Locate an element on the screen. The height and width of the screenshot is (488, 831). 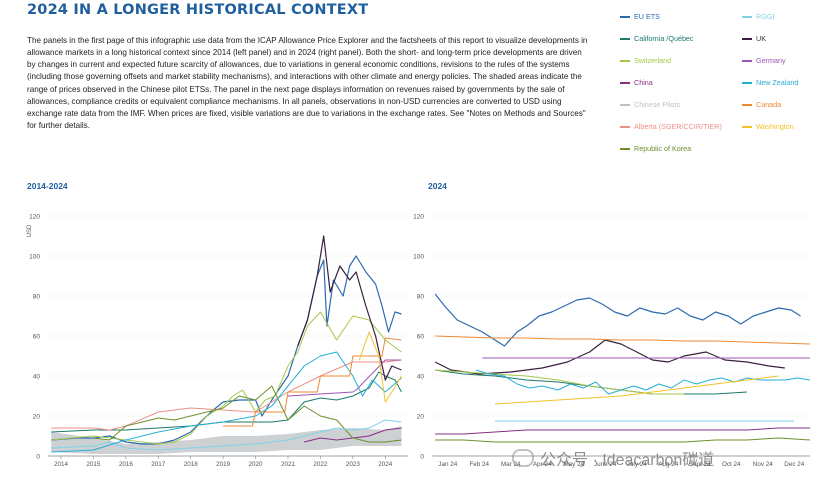
legend-item: Alberta (SGER/CCIR/TIER) is located at coordinates (671, 126).